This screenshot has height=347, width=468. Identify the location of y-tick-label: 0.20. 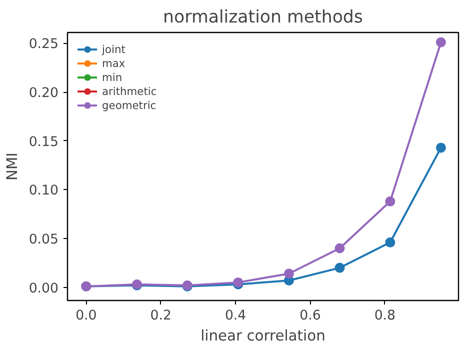
(43, 94).